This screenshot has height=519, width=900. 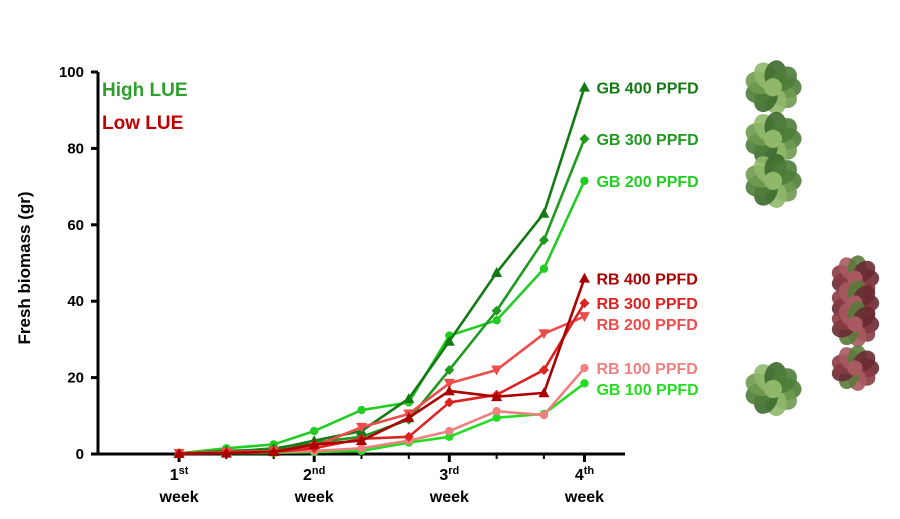 I want to click on series-rb-300-ppfd, so click(x=382, y=378).